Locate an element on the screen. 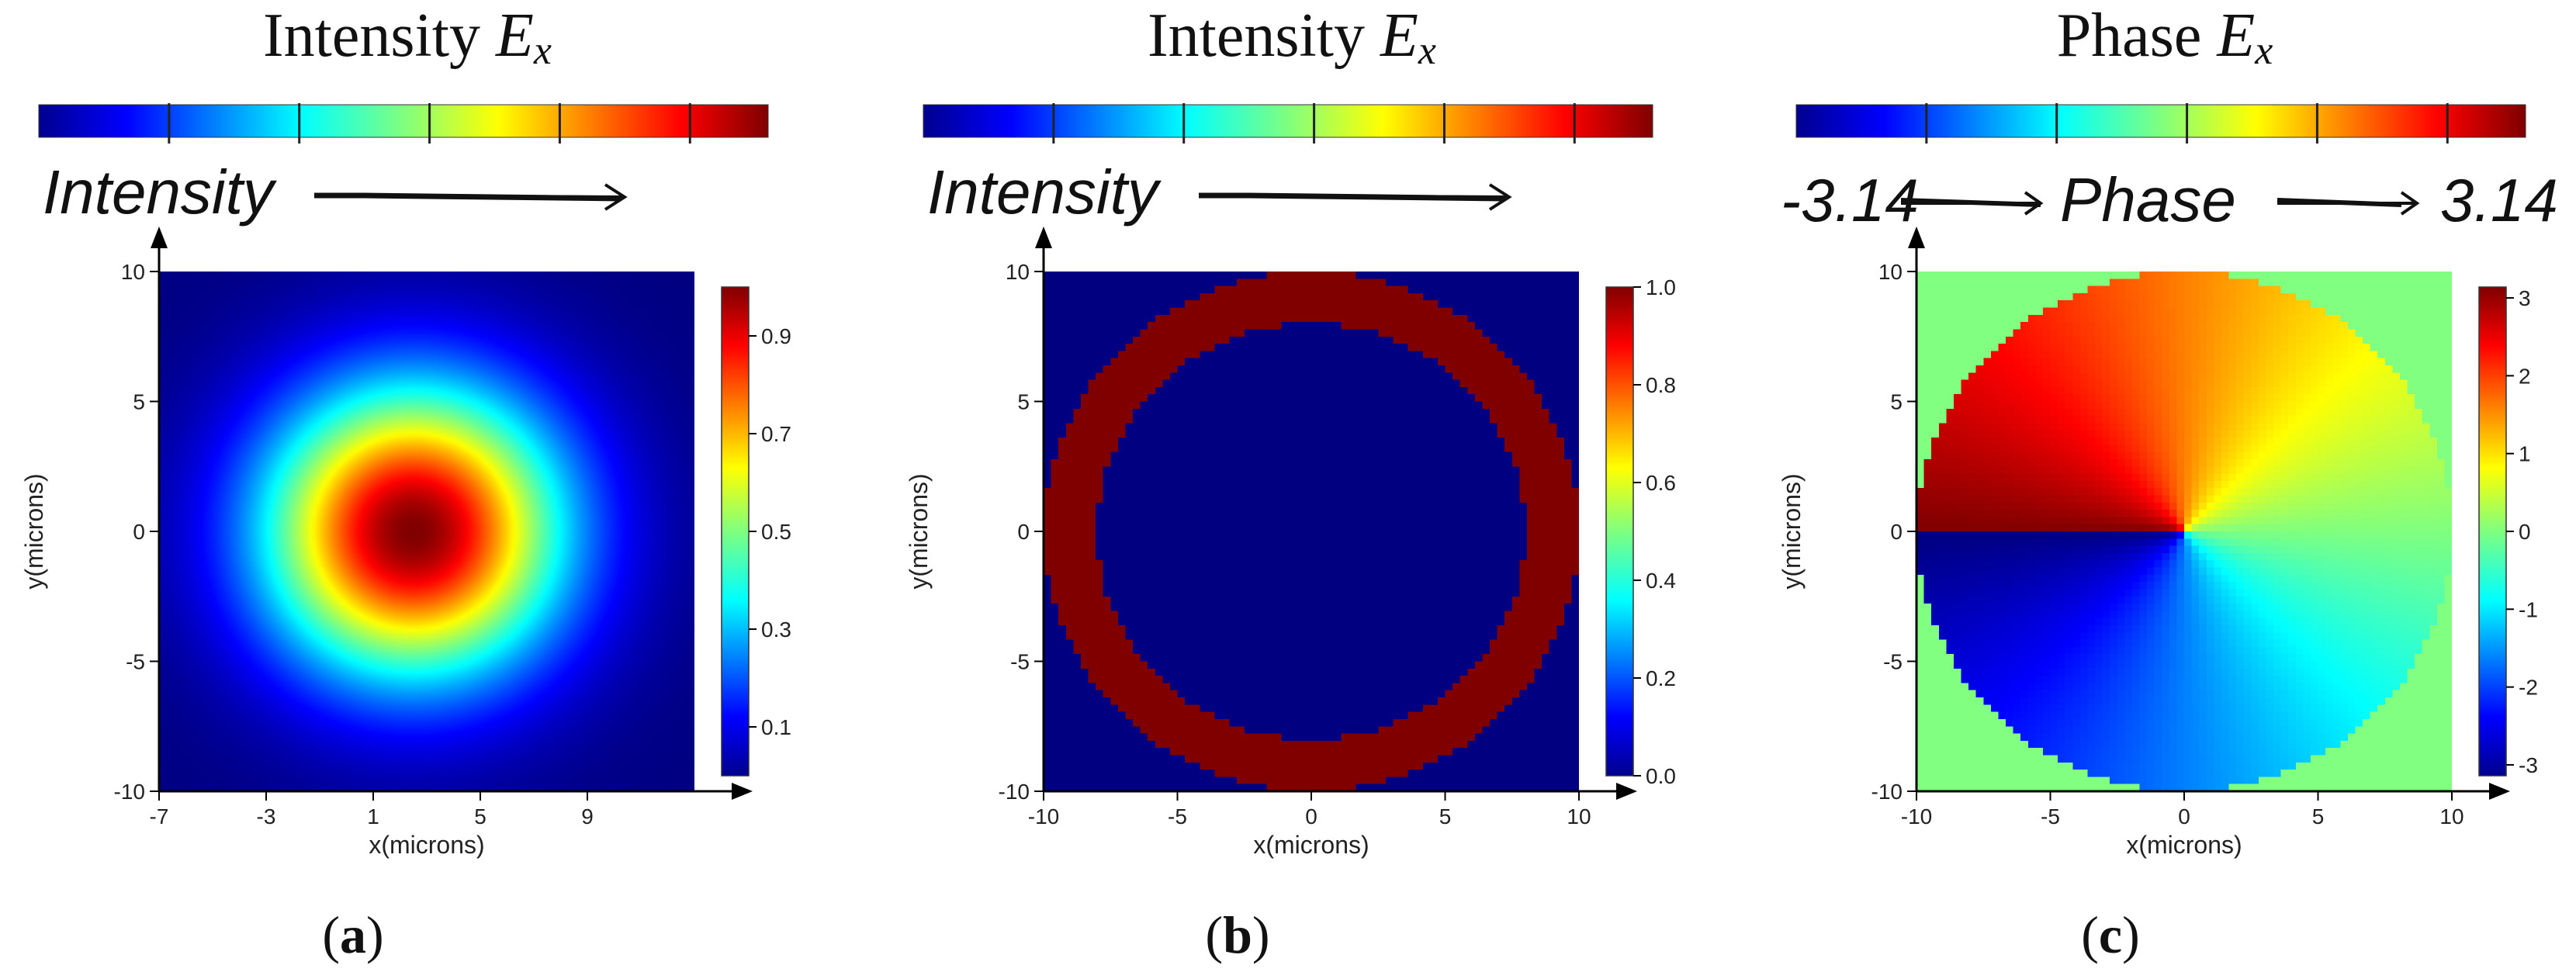 The image size is (2576, 979). colorbar-tick-label: 0.4 is located at coordinates (1661, 581).